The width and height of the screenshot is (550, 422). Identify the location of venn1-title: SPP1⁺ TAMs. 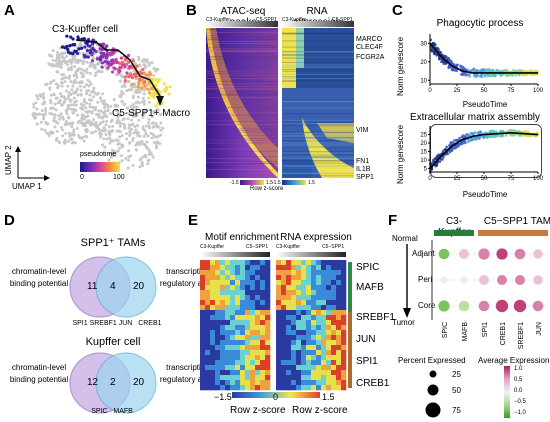
(113, 243).